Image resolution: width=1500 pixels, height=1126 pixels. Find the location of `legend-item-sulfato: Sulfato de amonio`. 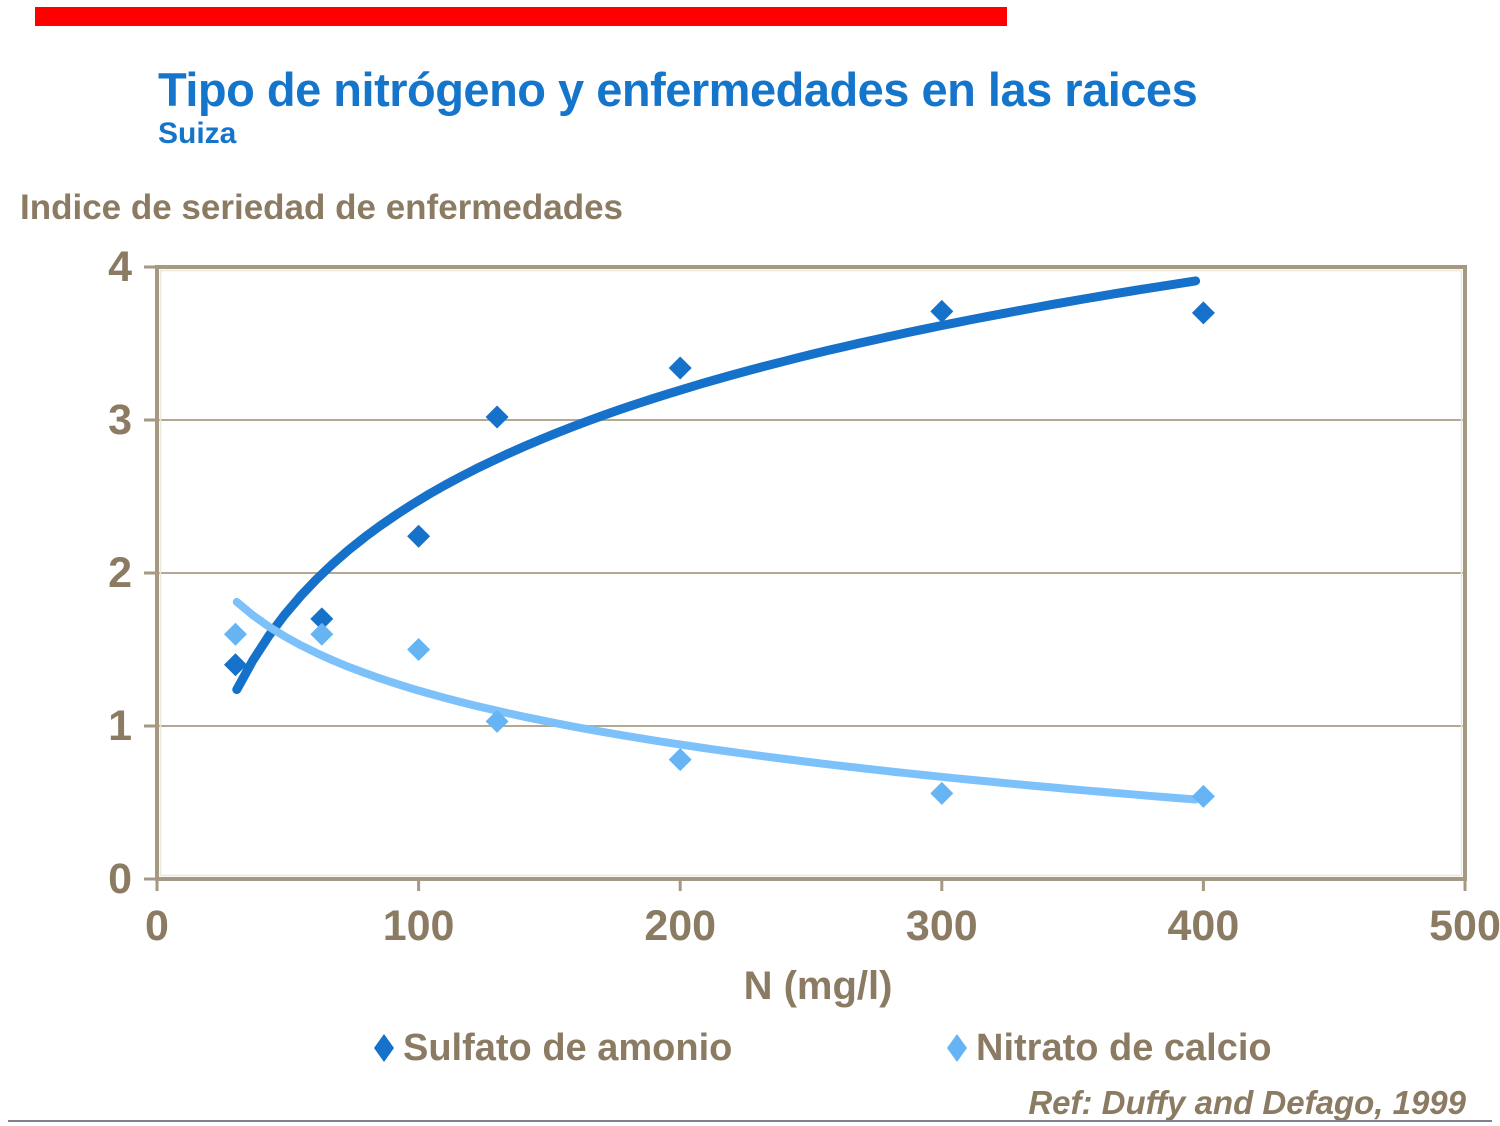

legend-item-sulfato: Sulfato de amonio is located at coordinates (553, 1048).